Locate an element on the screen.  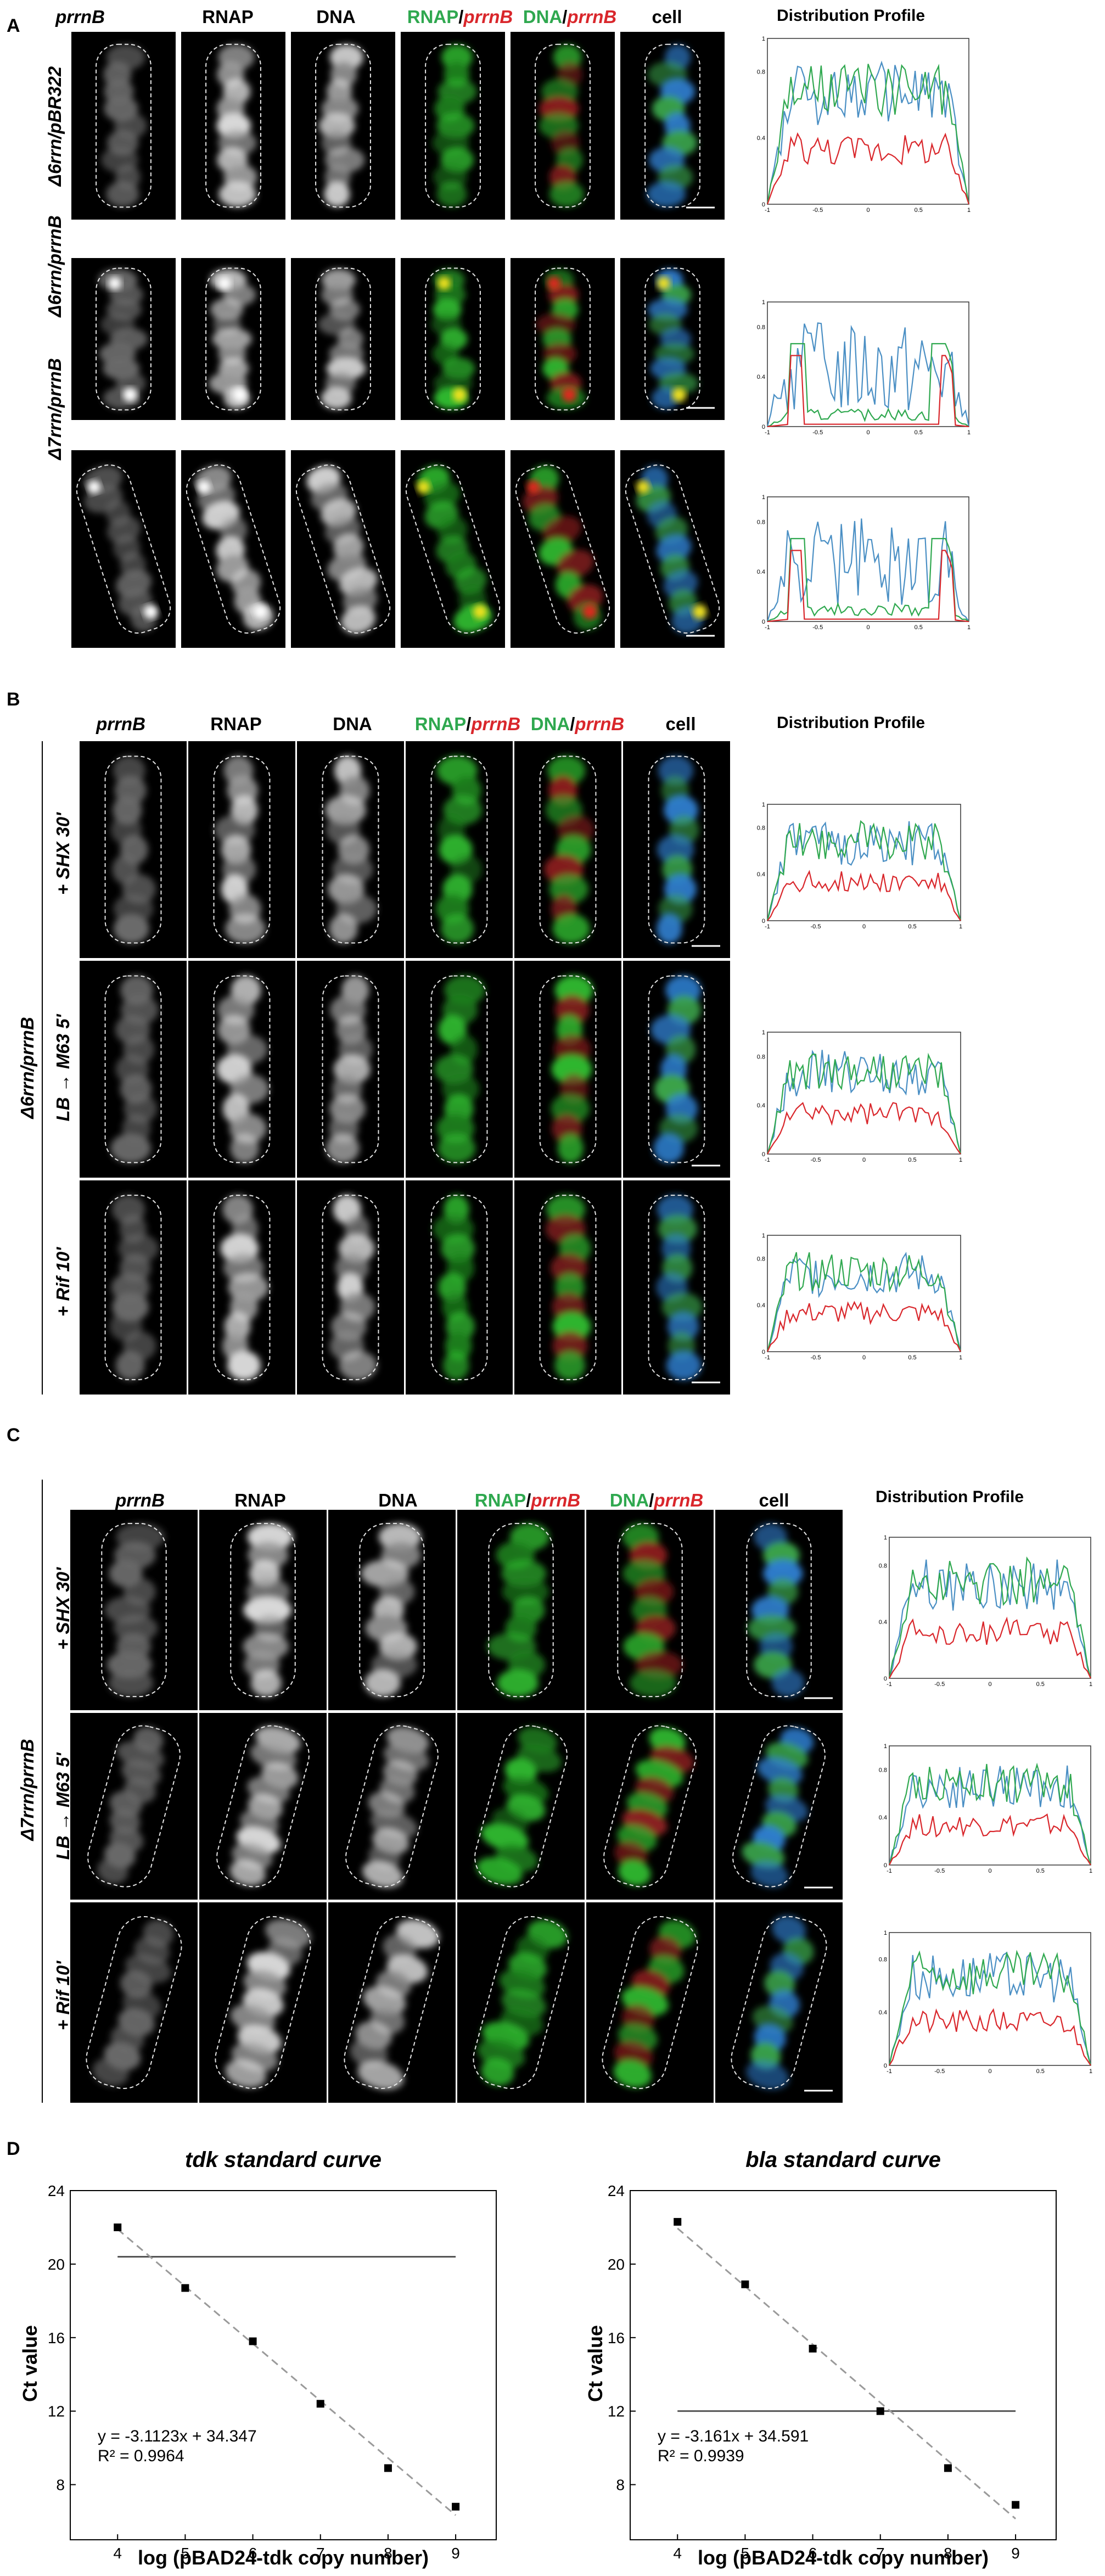
panel-letter-d: D is located at coordinates (13, 2148).